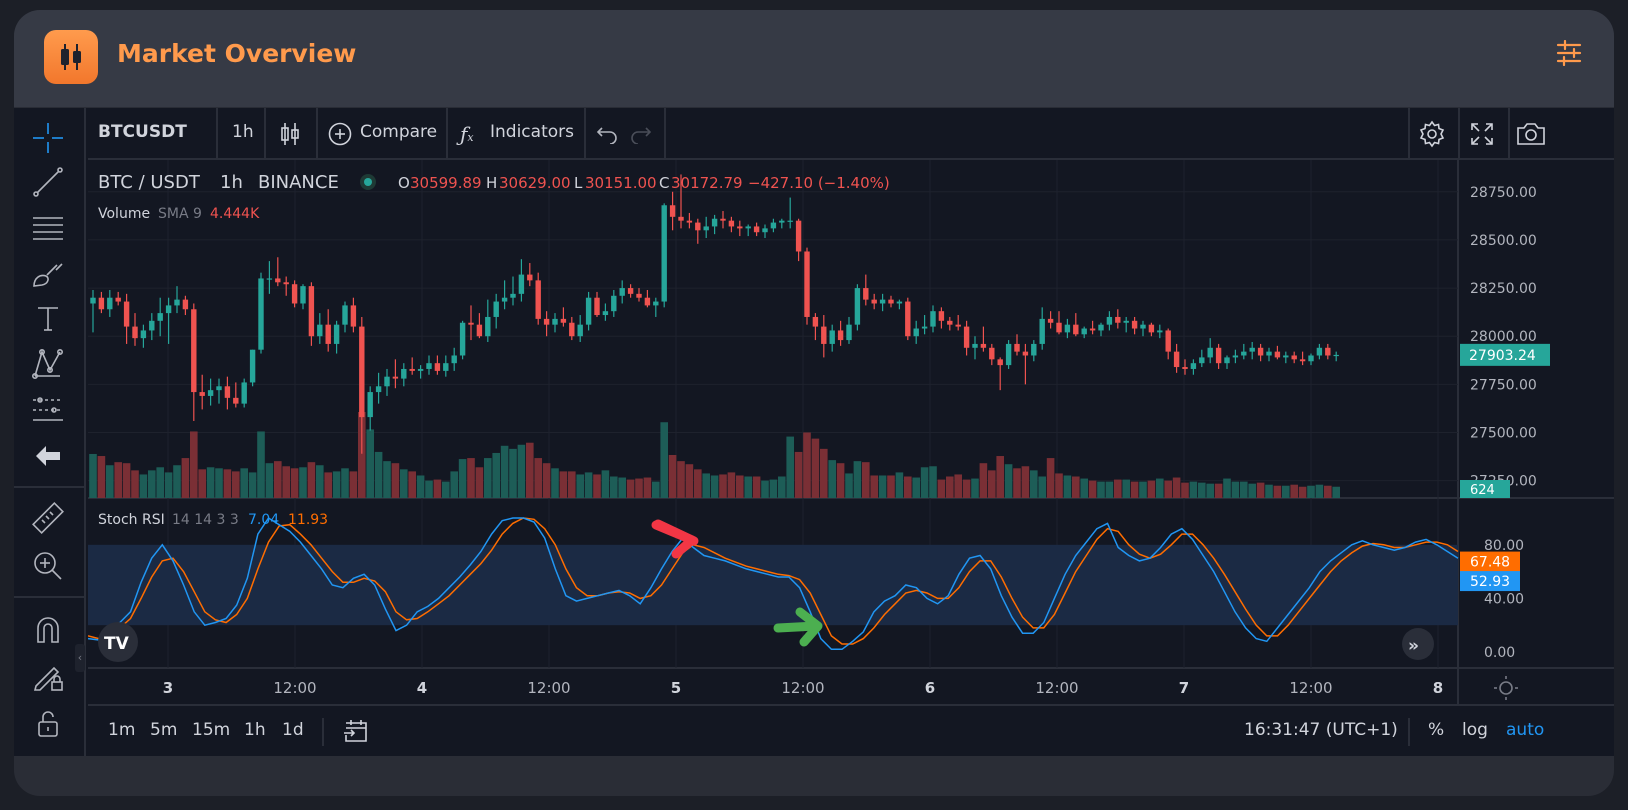 This screenshot has height=810, width=1628. Describe the element at coordinates (48, 228) in the screenshot. I see `fib-retracement-icon` at that location.